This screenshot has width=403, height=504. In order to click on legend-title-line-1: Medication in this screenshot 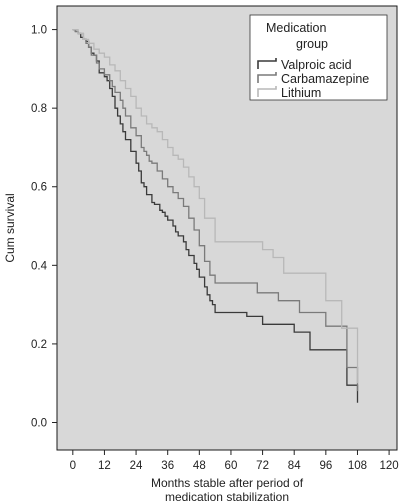, I will do `click(296, 28)`.